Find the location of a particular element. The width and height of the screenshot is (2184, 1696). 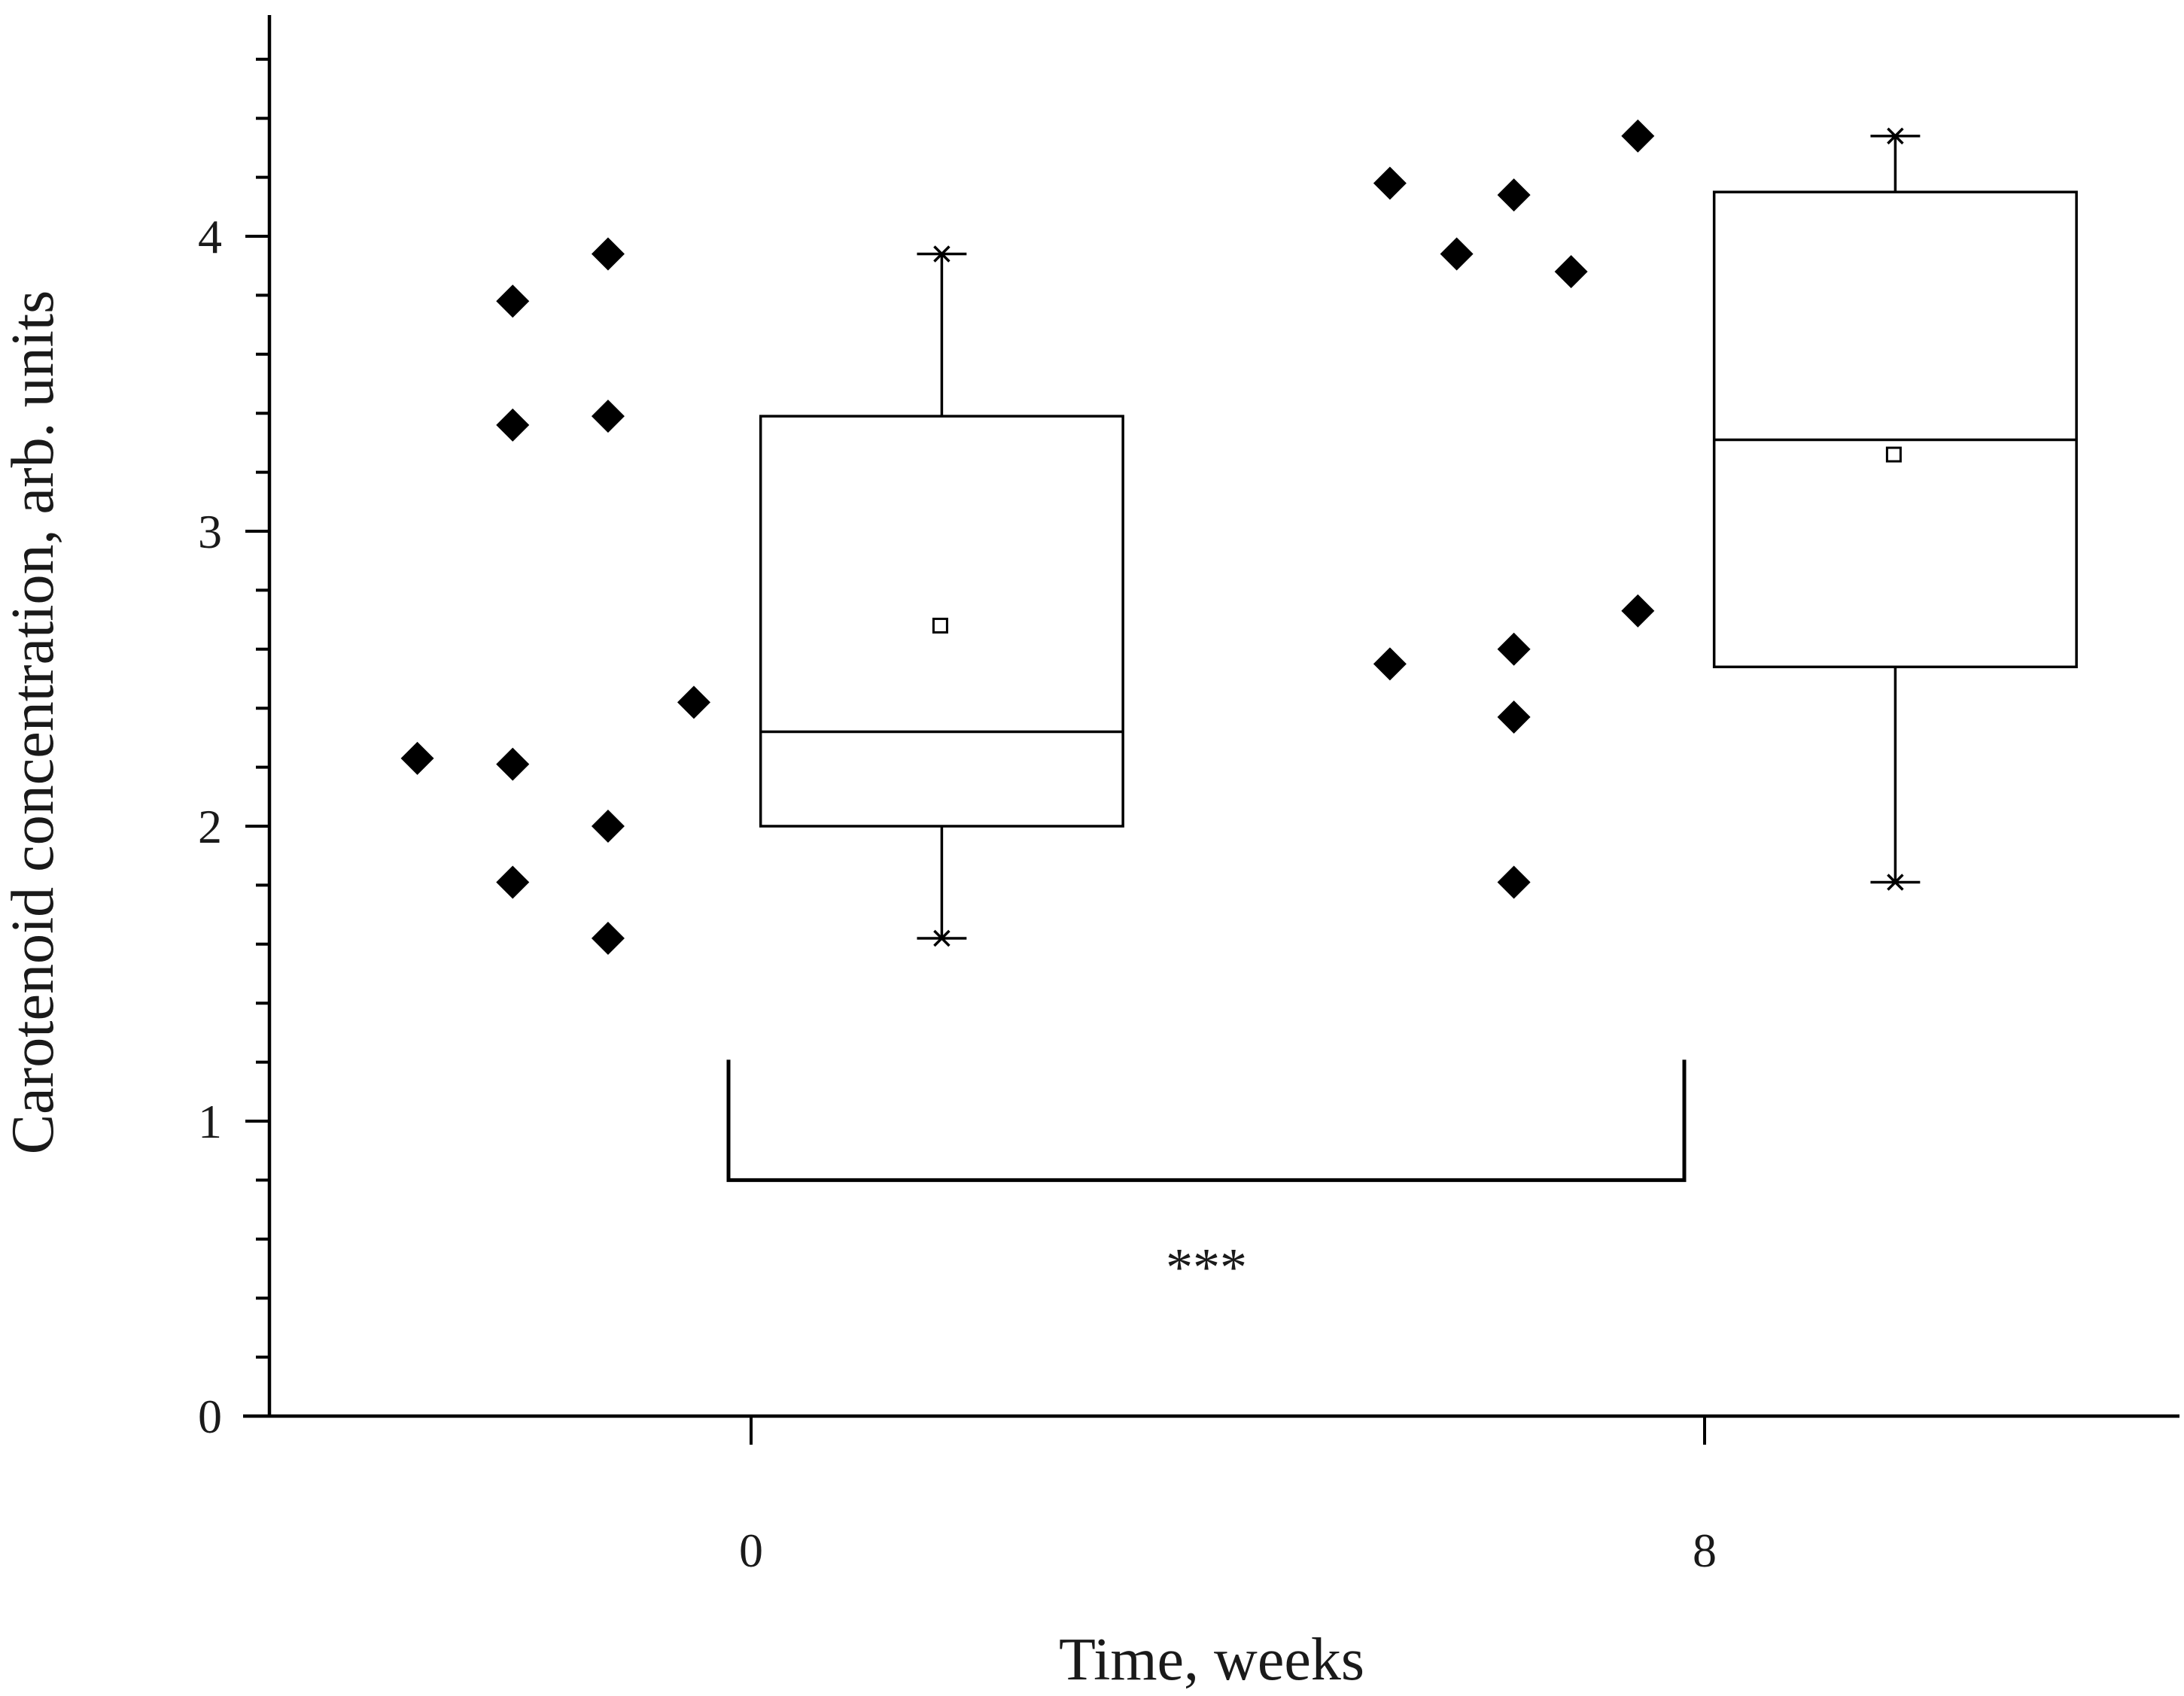

x-tick-label: 8 is located at coordinates (1705, 1551).